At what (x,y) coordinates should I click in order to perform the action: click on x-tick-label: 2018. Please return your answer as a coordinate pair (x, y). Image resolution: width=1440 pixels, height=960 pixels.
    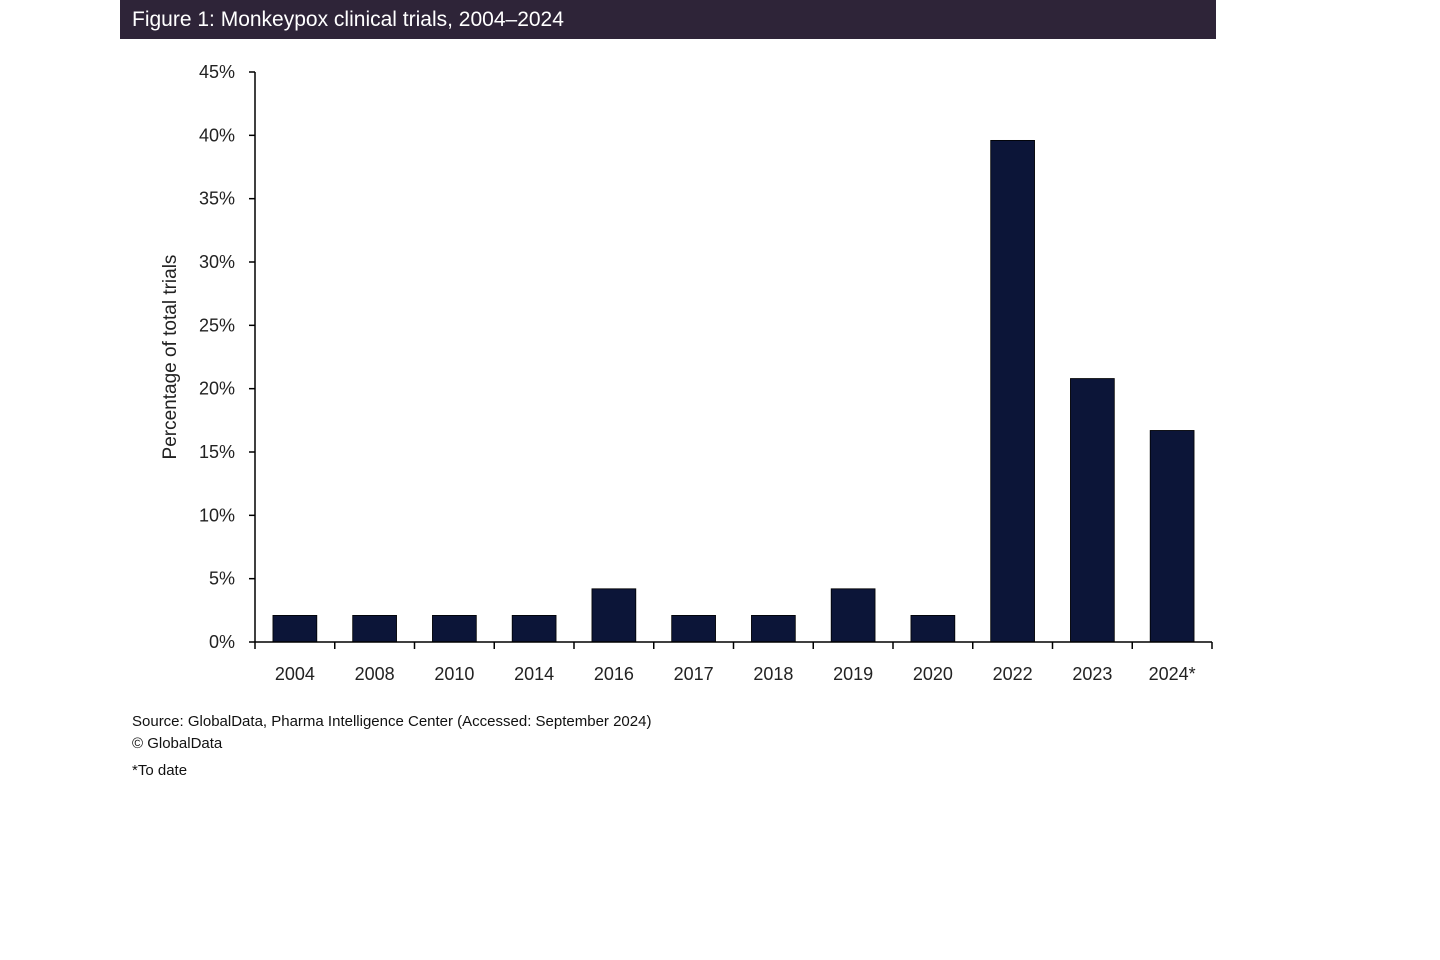
    Looking at the image, I should click on (773, 674).